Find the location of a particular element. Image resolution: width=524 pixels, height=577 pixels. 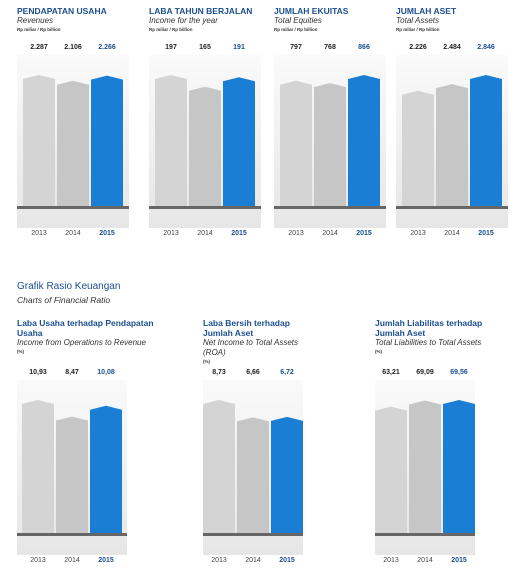

chart-title: Laba Bersih terhadap Jumlah Aset is located at coordinates (246, 328).